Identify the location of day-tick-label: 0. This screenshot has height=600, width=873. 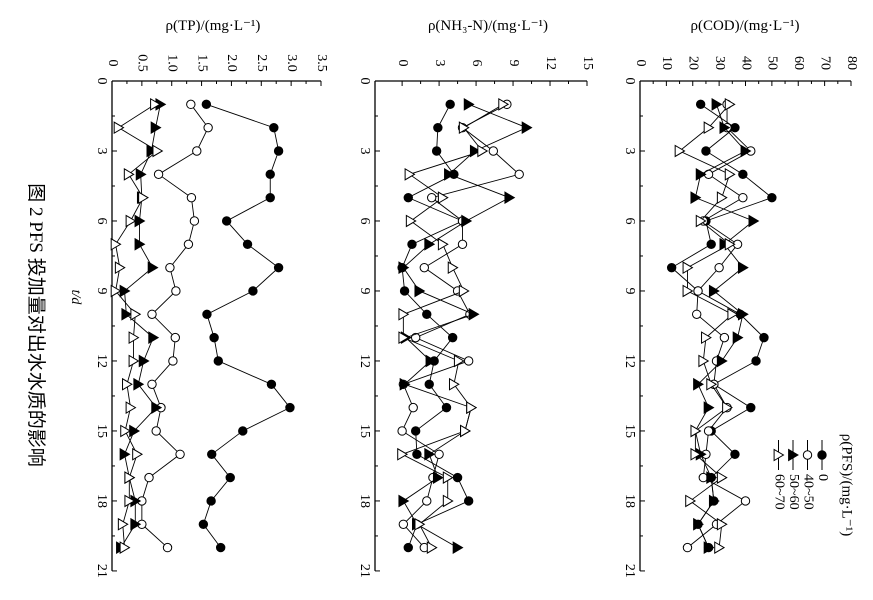
(629, 81).